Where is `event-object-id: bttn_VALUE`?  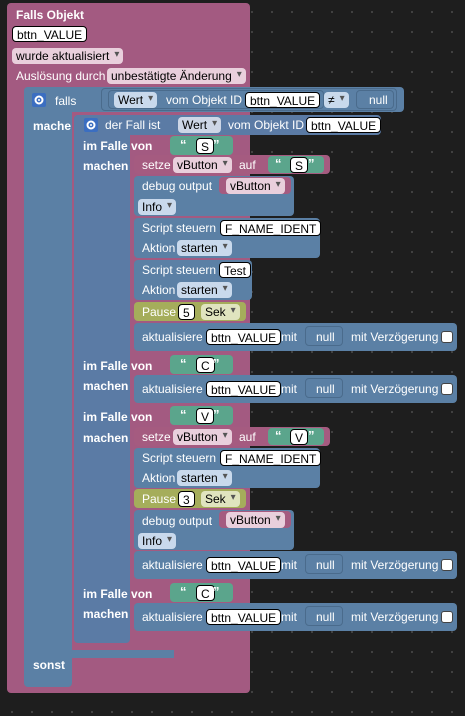
event-object-id: bttn_VALUE is located at coordinates (50, 34).